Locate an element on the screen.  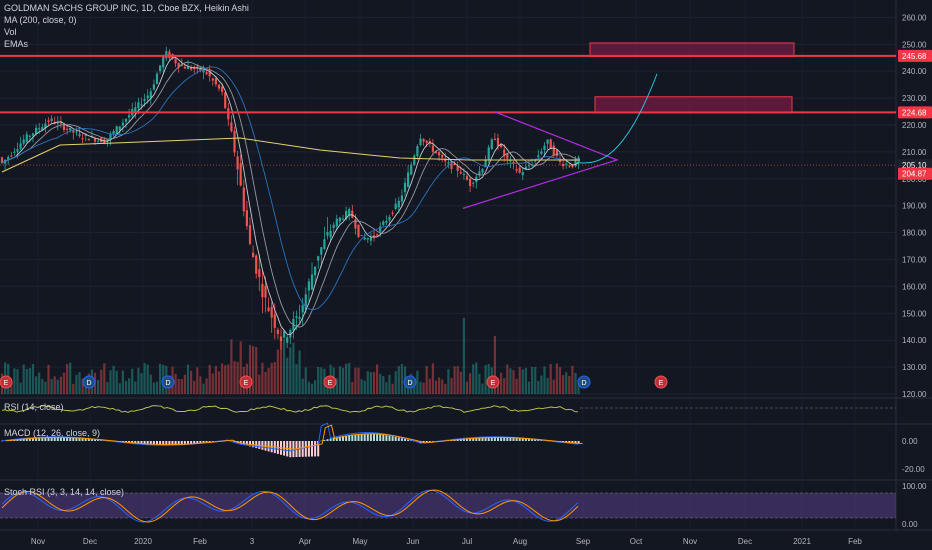
time-tick-label: Aug is located at coordinates (520, 541).